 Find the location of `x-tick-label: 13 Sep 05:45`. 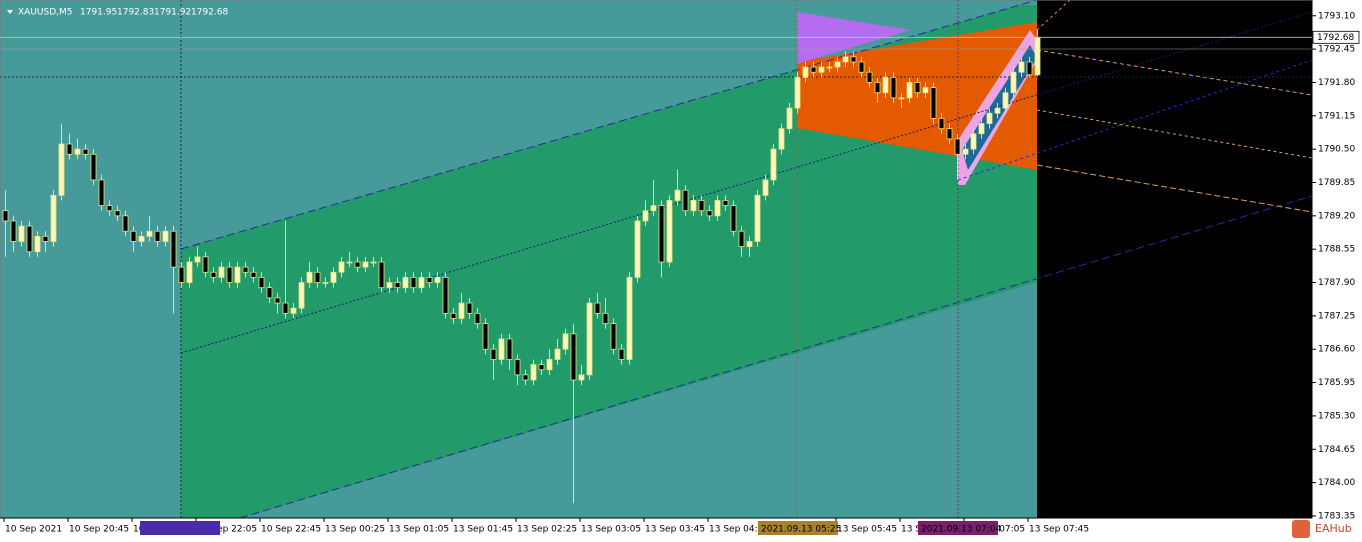

x-tick-label: 13 Sep 05:45 is located at coordinates (867, 530).